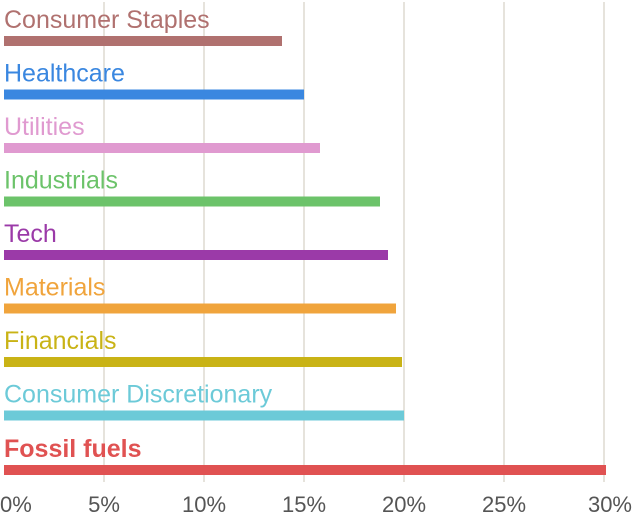  Describe the element at coordinates (404, 504) in the screenshot. I see `tick-label: 20%` at that location.